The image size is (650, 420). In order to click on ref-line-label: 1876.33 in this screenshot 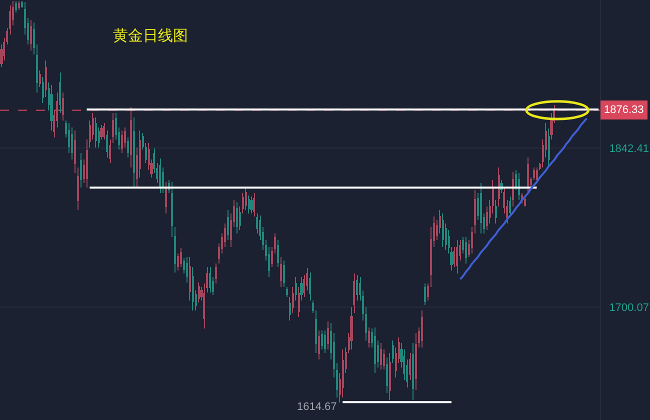, I will do `click(624, 110)`.